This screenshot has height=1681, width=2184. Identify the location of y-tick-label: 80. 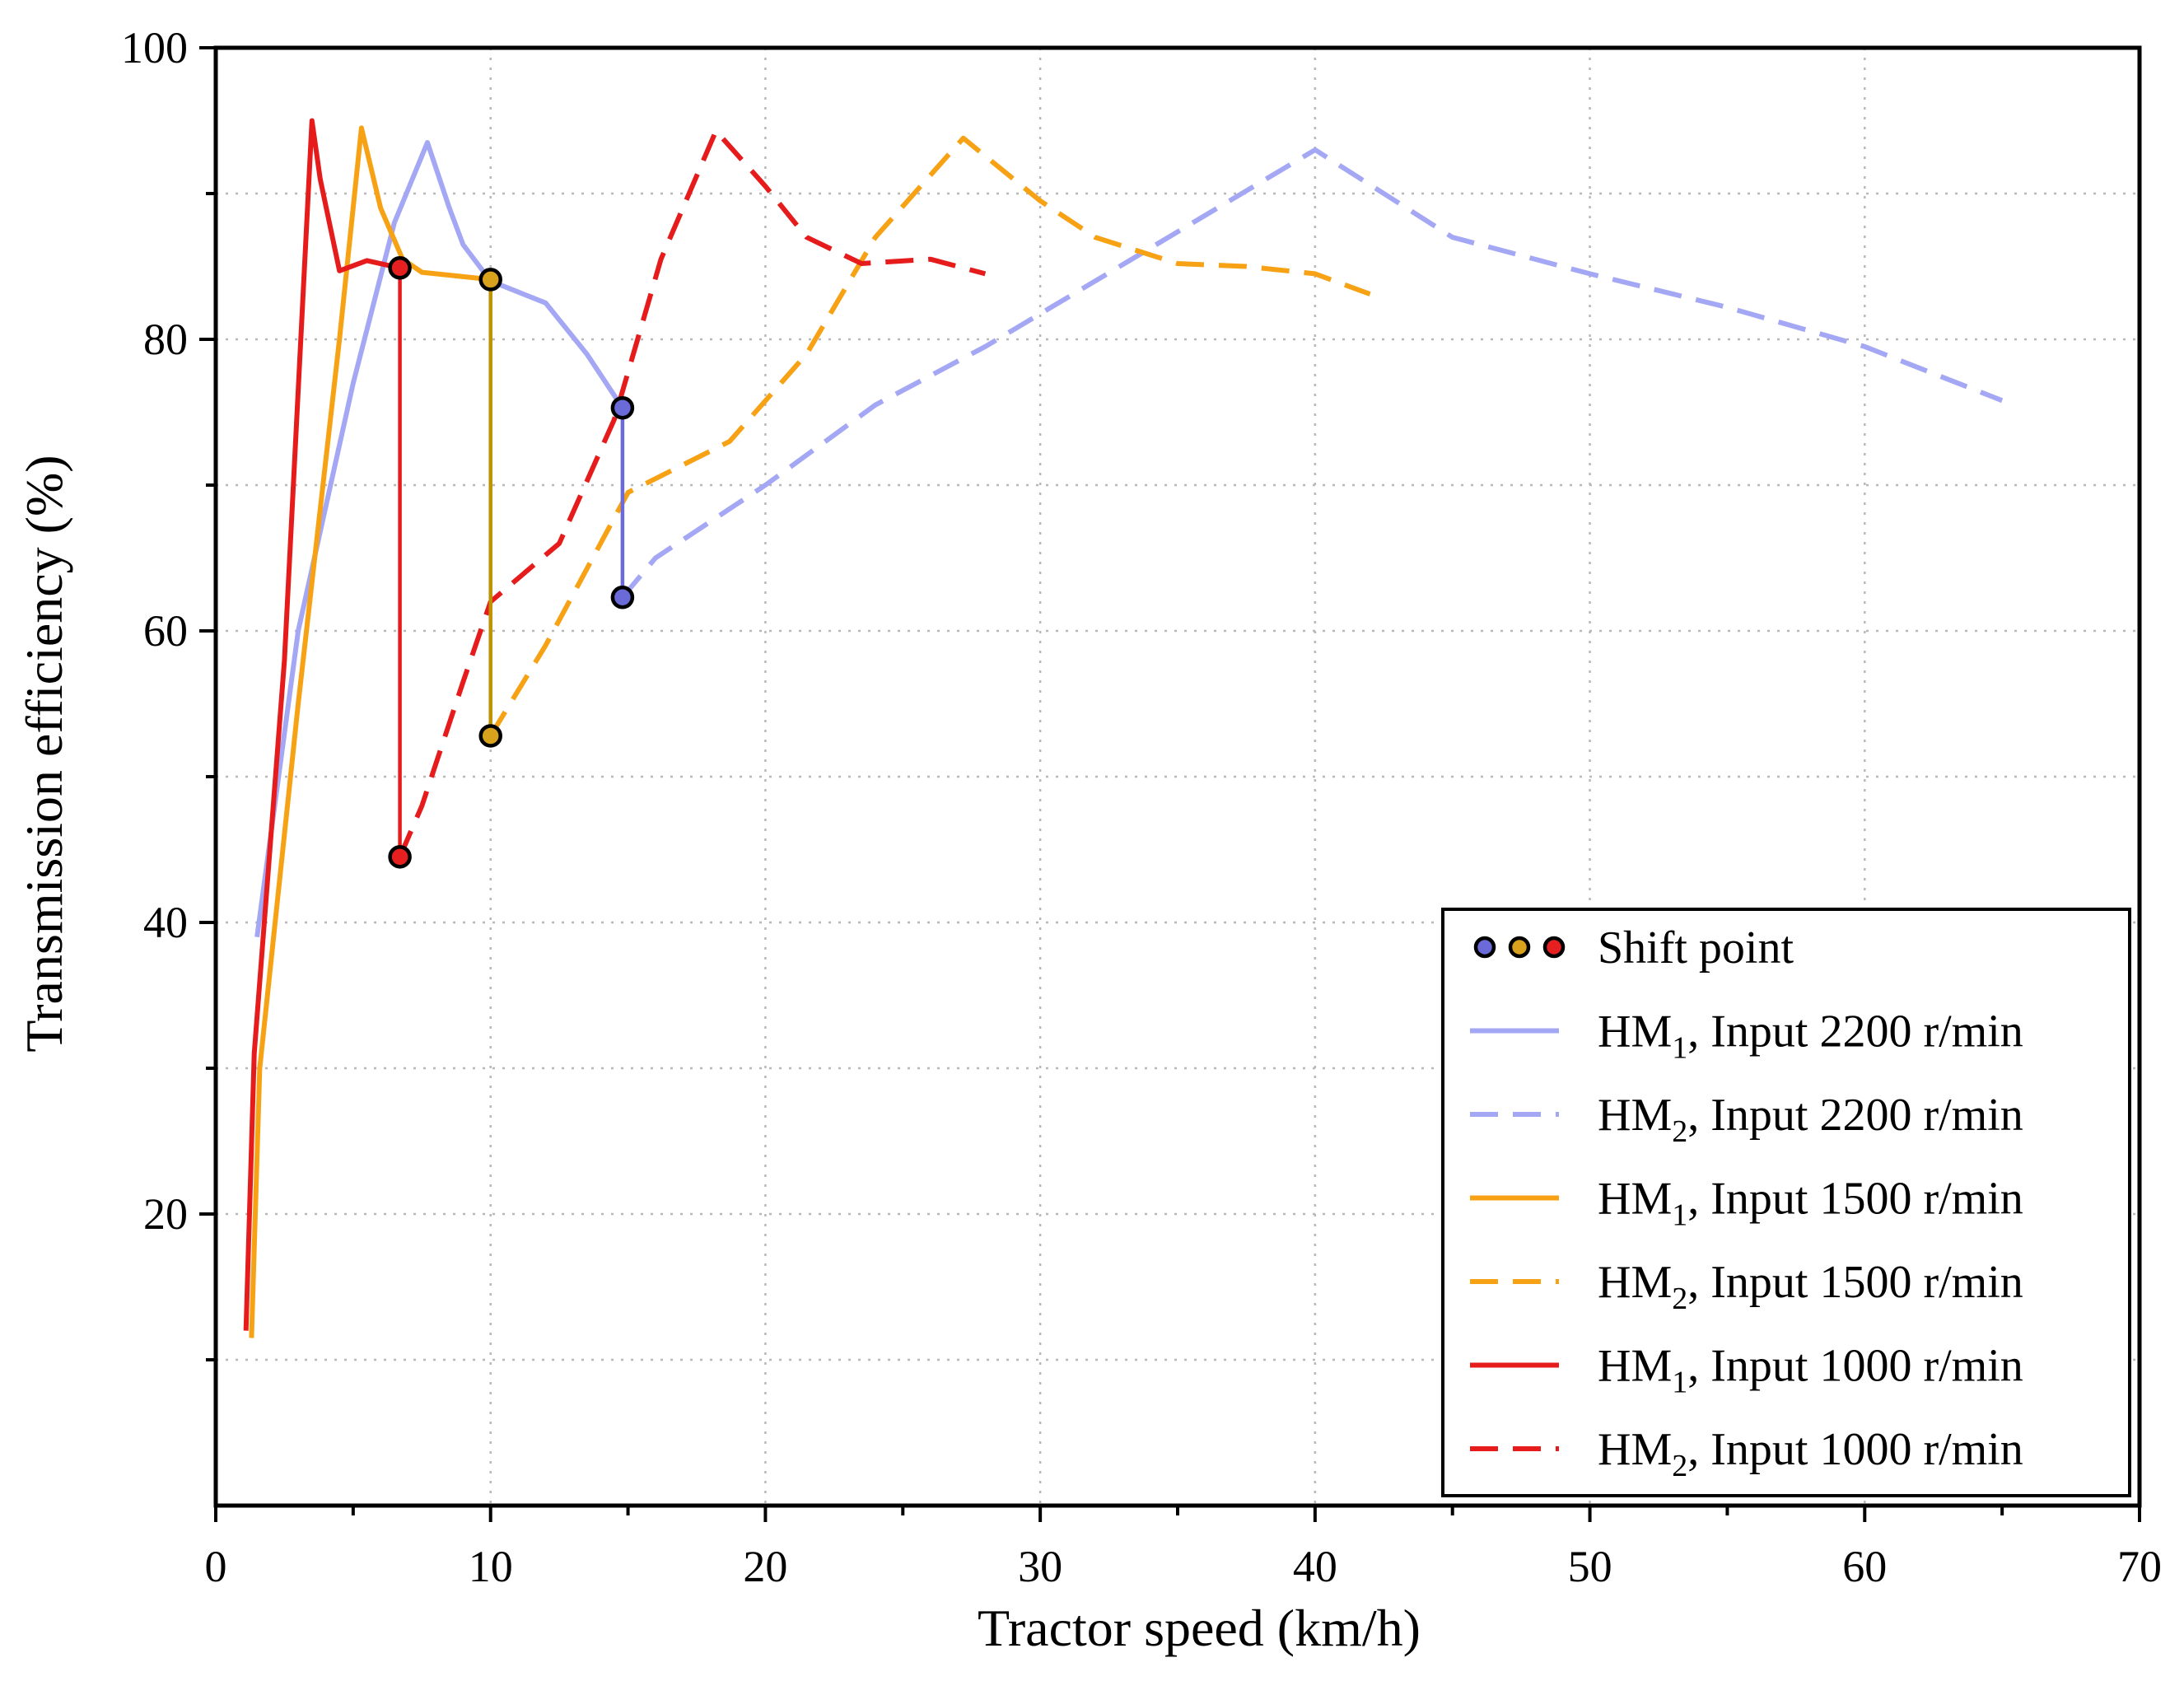
(165, 339).